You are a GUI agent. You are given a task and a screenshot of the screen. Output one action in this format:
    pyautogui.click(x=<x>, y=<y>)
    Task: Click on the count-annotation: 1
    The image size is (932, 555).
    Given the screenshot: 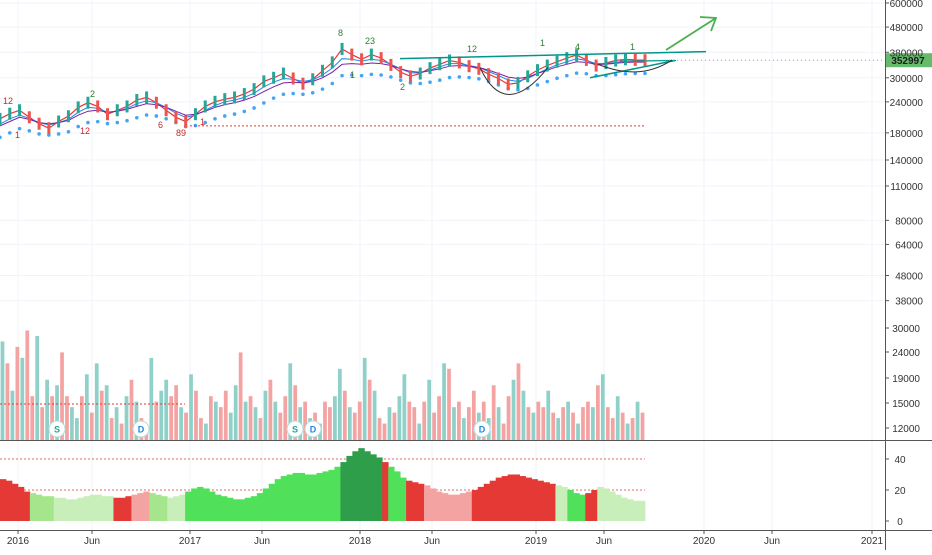 What is the action you would take?
    pyautogui.click(x=632, y=47)
    